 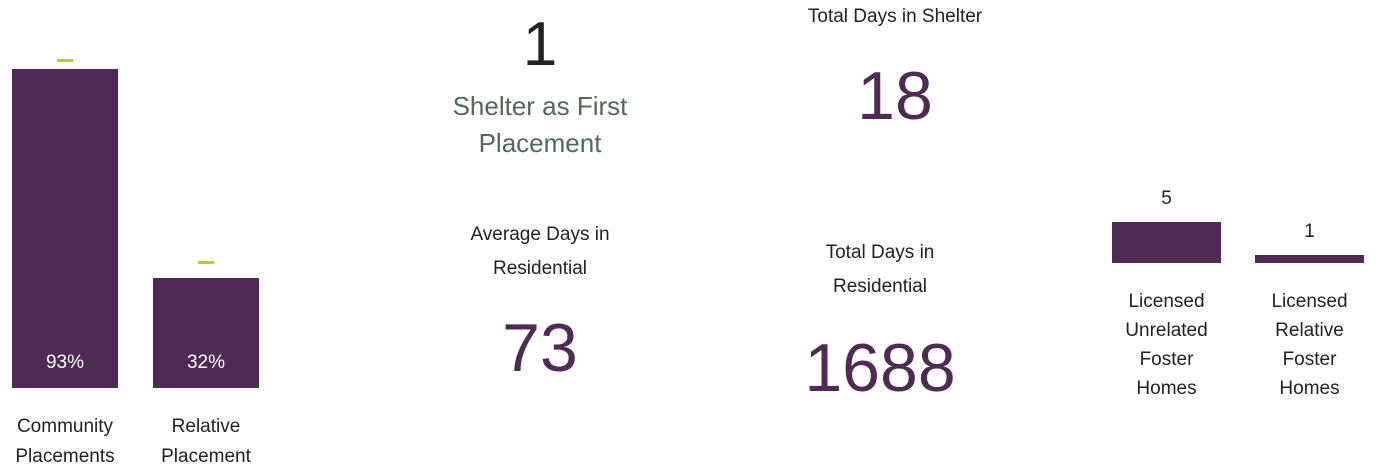 What do you see at coordinates (540, 251) in the screenshot?
I see `kpi-label: Average Days in Residential` at bounding box center [540, 251].